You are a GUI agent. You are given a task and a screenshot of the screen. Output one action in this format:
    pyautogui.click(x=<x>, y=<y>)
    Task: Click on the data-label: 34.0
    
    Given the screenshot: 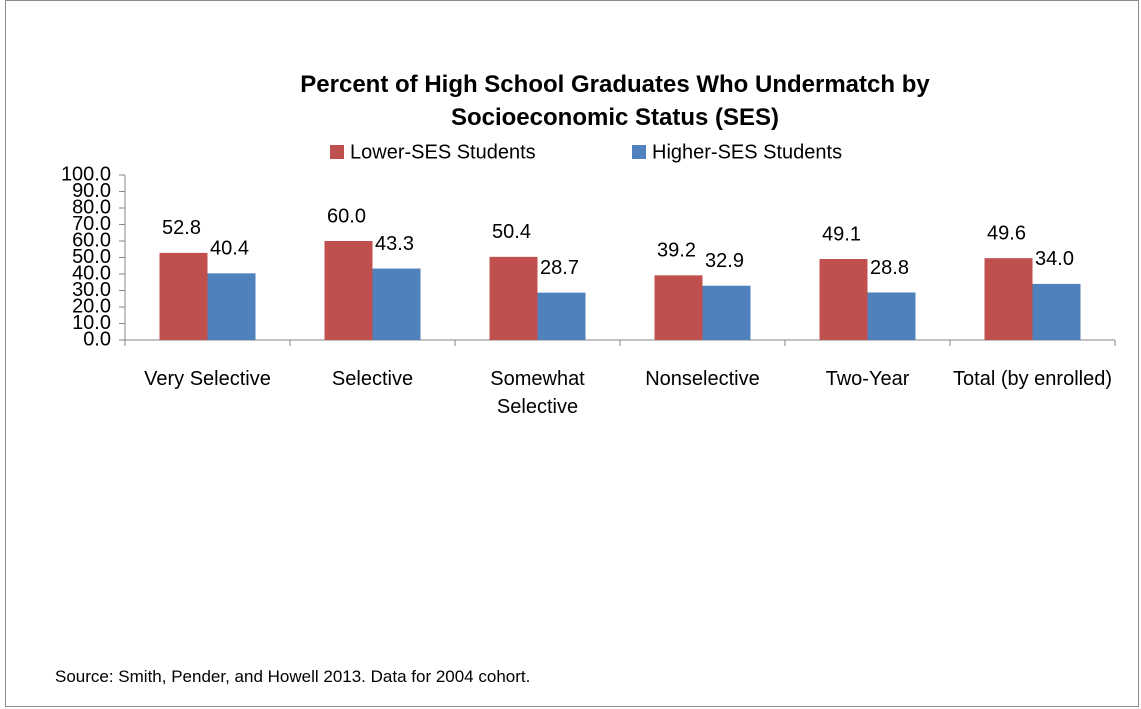 What is the action you would take?
    pyautogui.click(x=1054, y=259)
    